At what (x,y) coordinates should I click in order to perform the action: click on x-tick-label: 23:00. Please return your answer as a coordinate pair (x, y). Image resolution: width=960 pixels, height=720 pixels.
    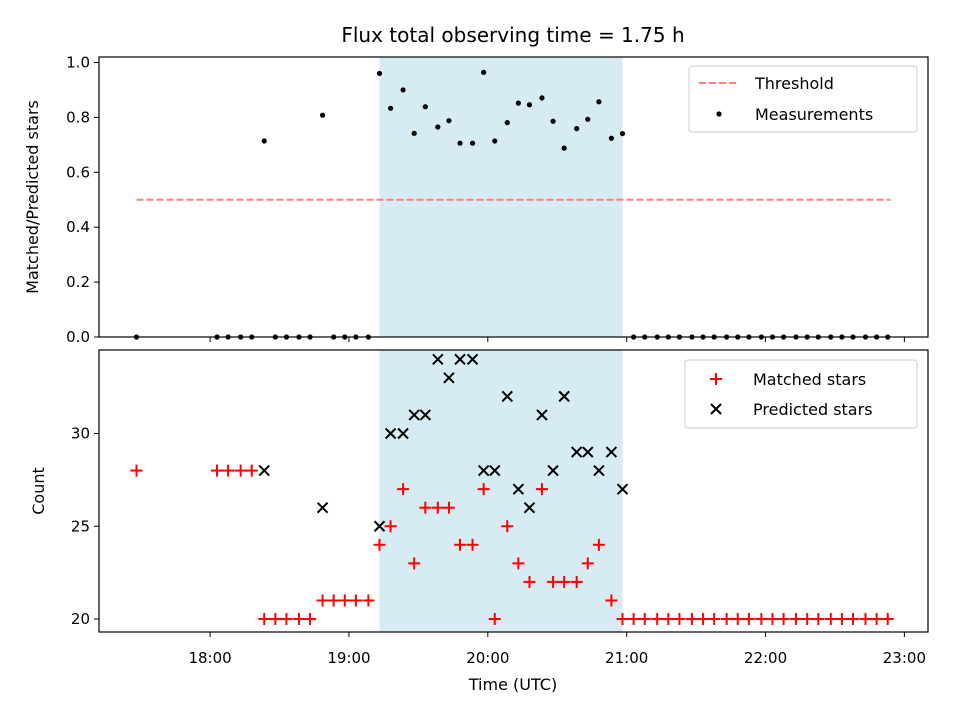
    Looking at the image, I should click on (904, 658).